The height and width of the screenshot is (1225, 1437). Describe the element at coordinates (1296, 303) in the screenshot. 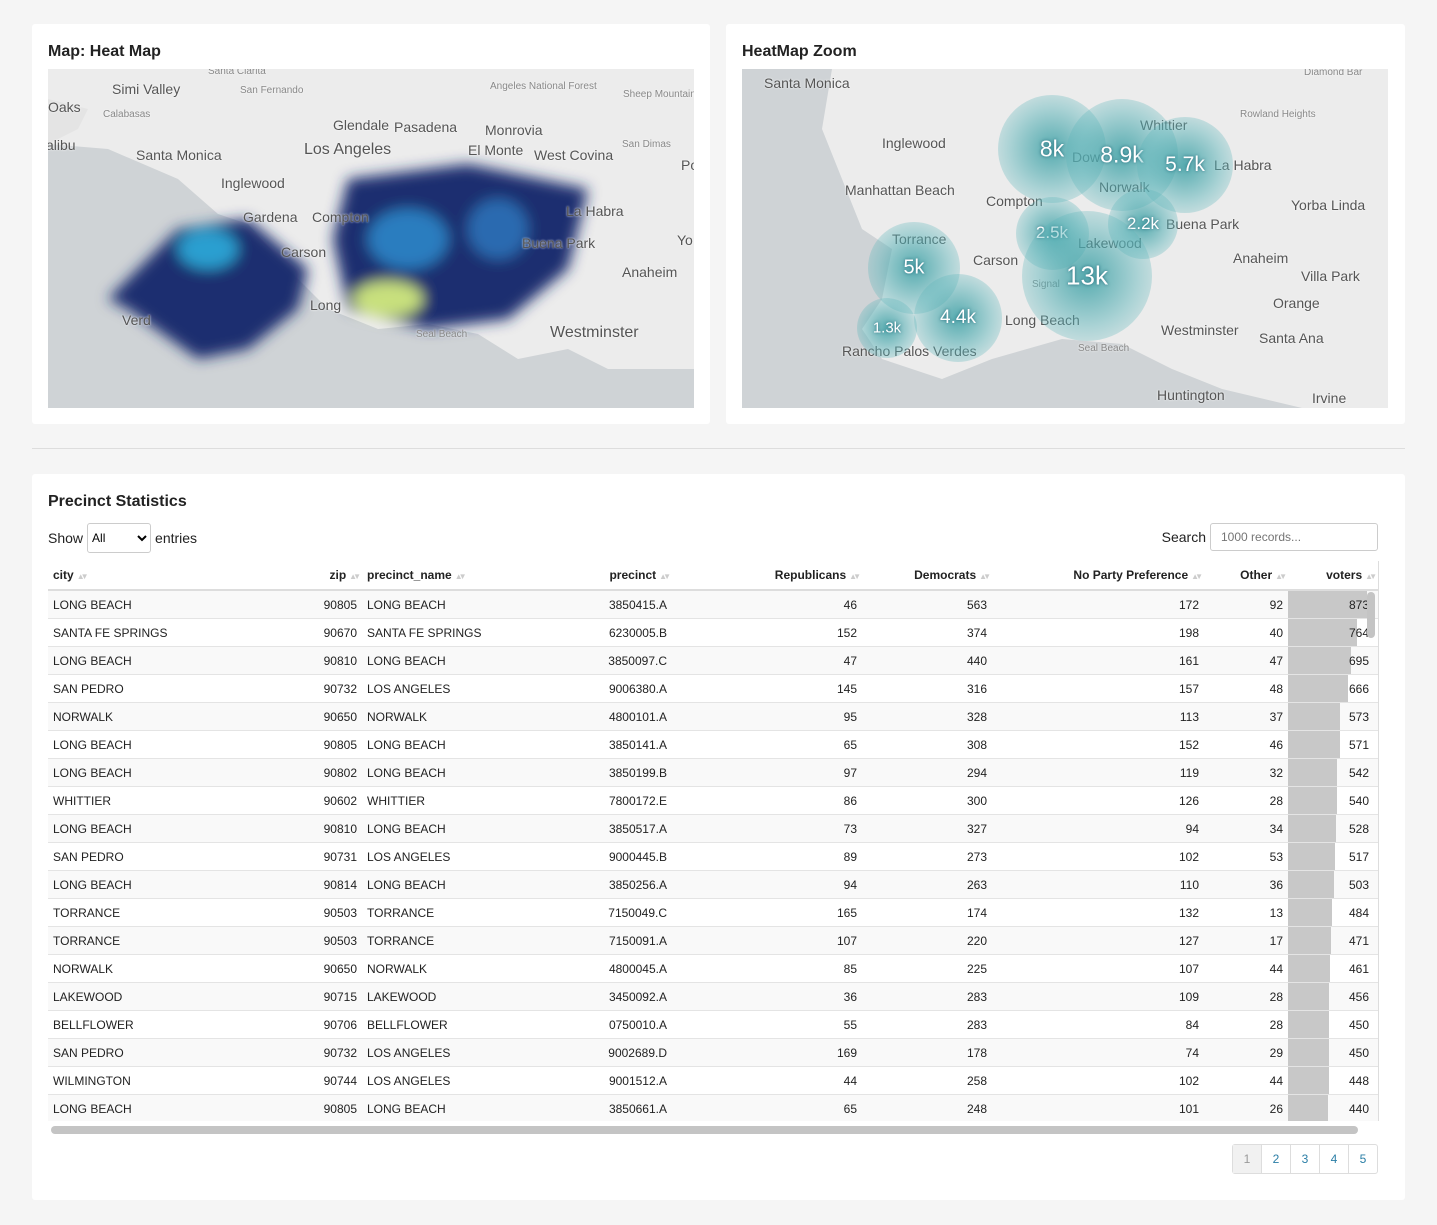

I see `map-place-label: Orange` at that location.